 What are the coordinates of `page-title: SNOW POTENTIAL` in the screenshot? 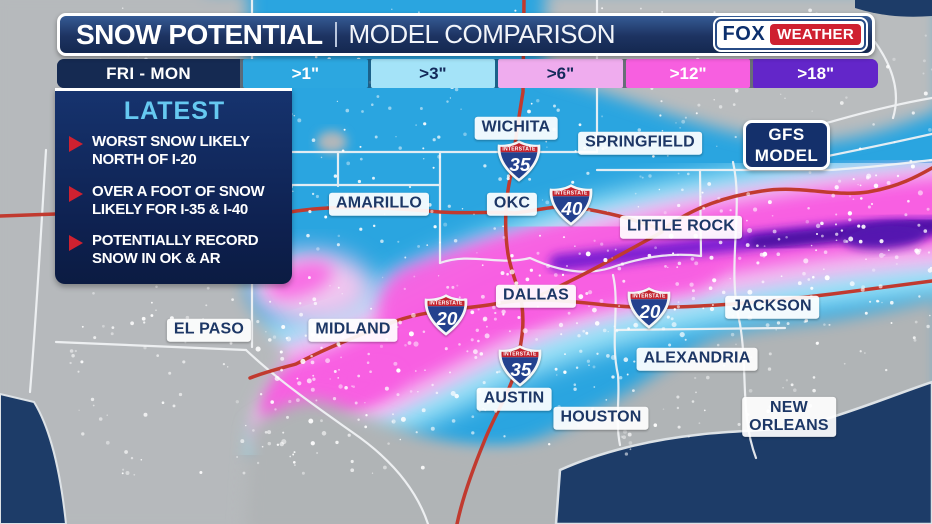 It's located at (199, 34).